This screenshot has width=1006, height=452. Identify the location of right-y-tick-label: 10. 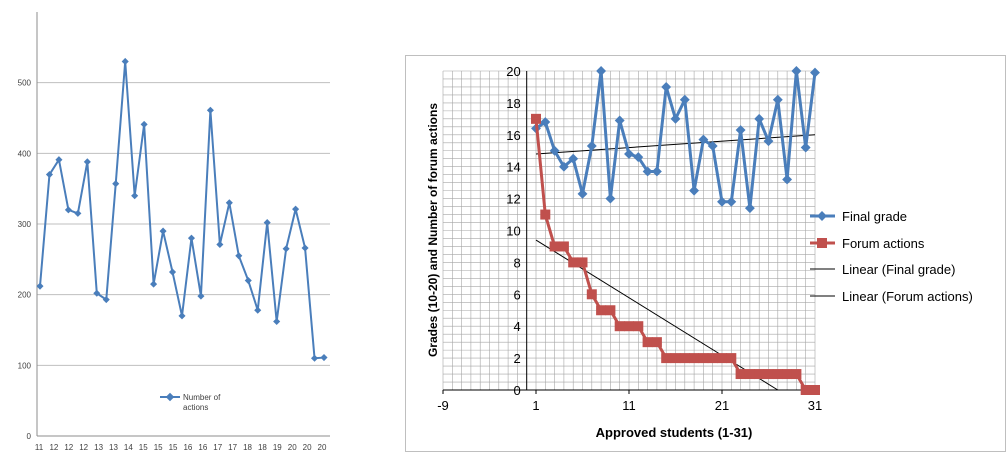
(513, 231).